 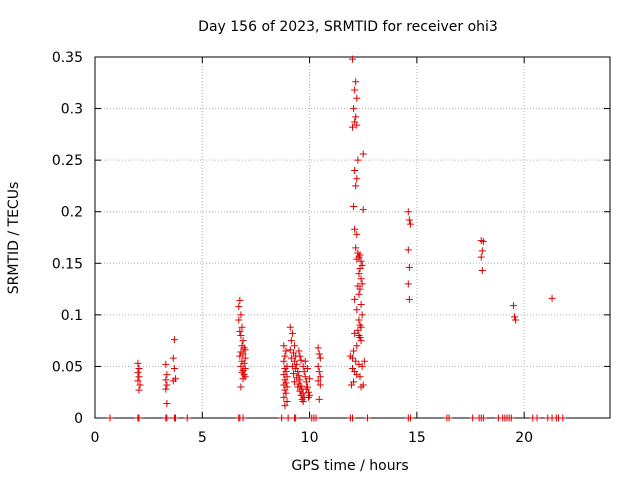 What do you see at coordinates (349, 466) in the screenshot?
I see `x-axis-label: GPS time / hours` at bounding box center [349, 466].